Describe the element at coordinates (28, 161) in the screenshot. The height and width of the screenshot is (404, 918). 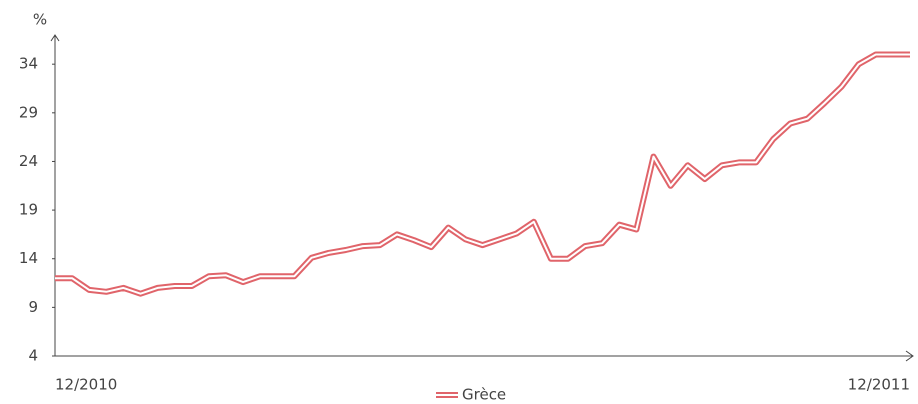
I see `y-tick-label: 24` at that location.